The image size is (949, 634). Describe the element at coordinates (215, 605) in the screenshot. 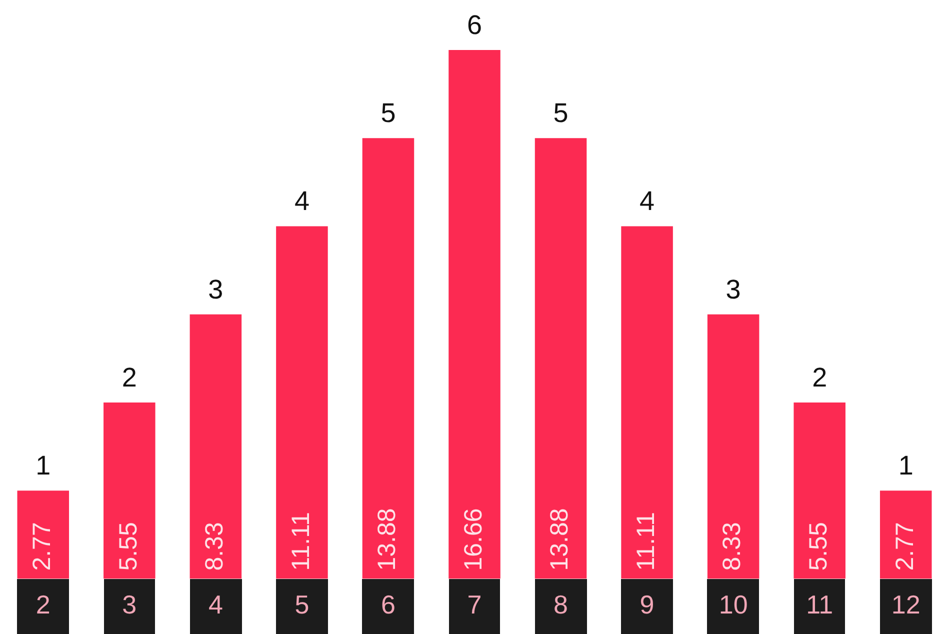

I see `x-tick-label: 4` at that location.